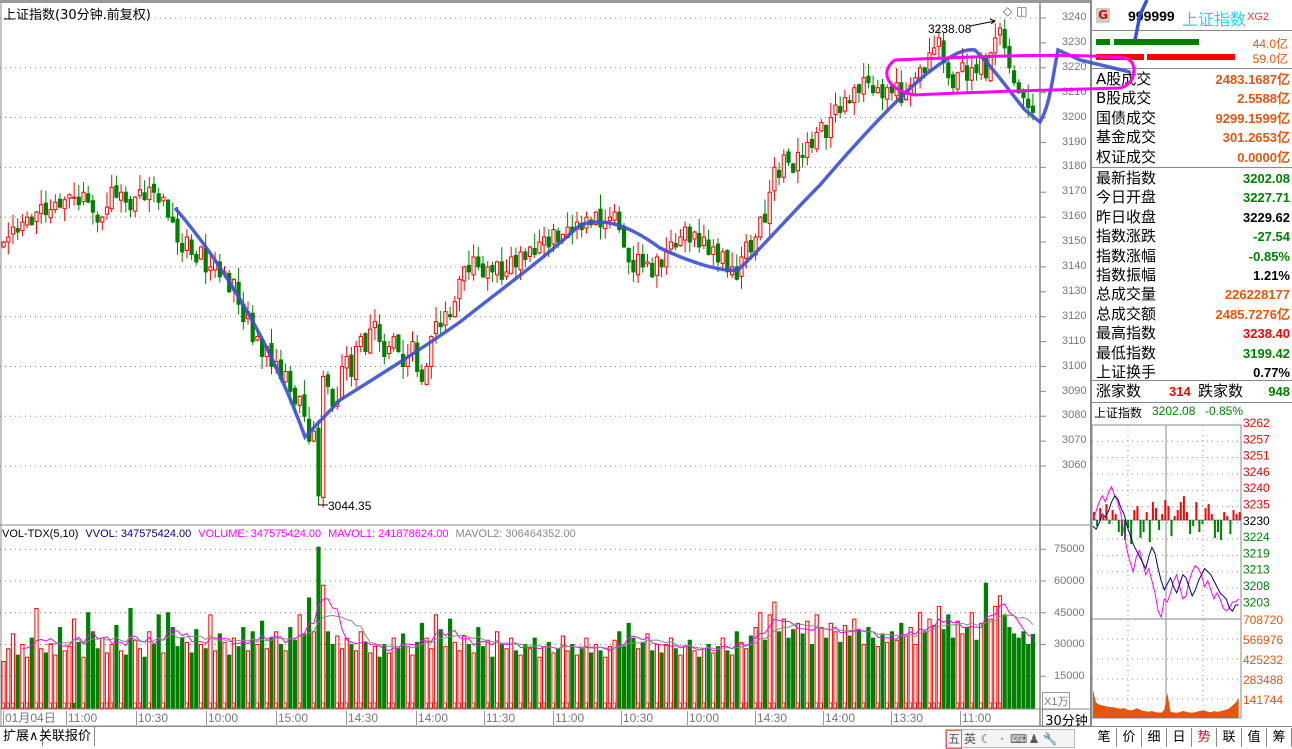  What do you see at coordinates (1229, 737) in the screenshot?
I see `right-tab: 联` at bounding box center [1229, 737].